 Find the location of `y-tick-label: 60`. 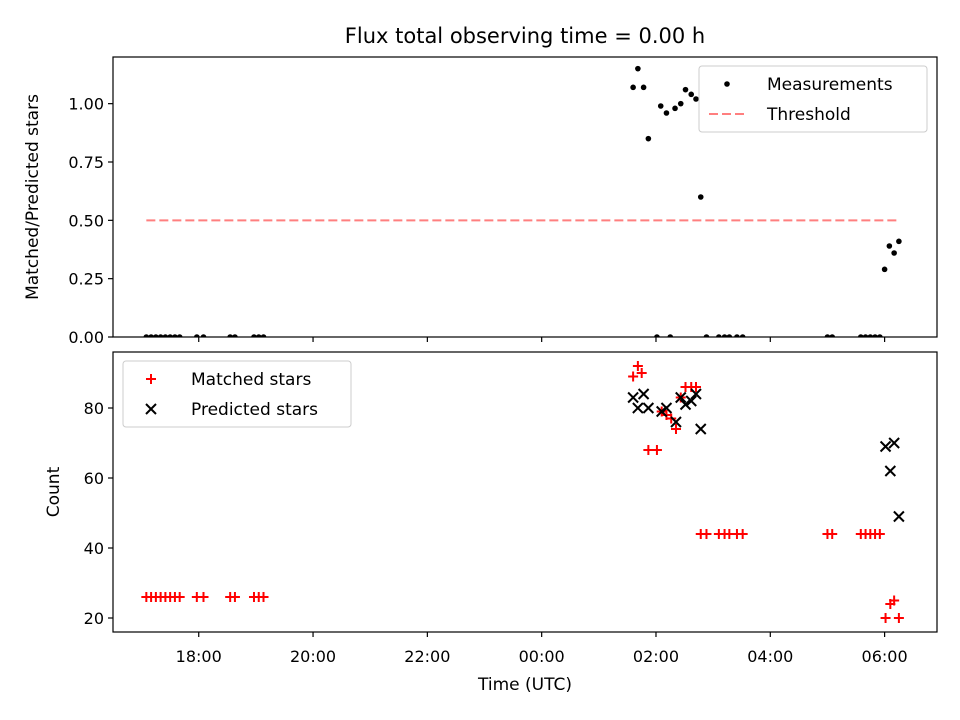

y-tick-label: 60 is located at coordinates (94, 478).